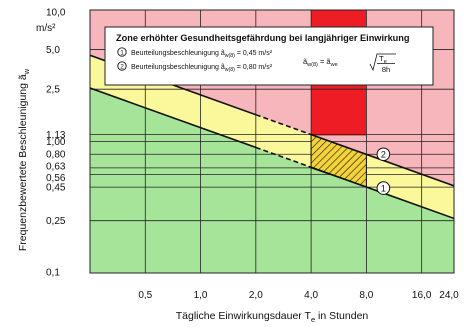 The width and height of the screenshot is (470, 327). What do you see at coordinates (53, 273) in the screenshot?
I see `y-tick-label-10: 0,1` at bounding box center [53, 273].